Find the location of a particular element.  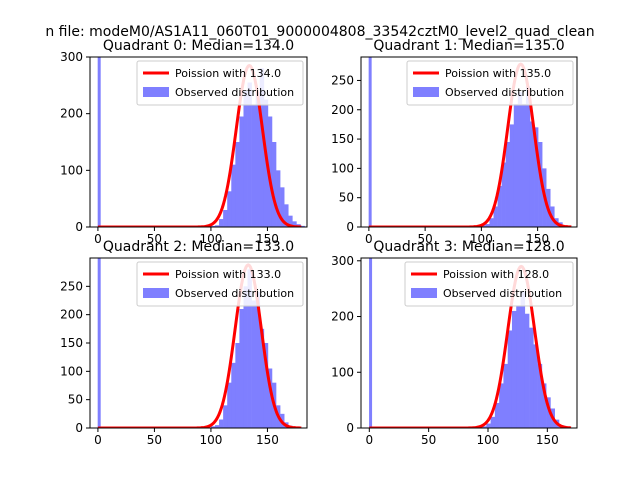

y-tick-label: 150 is located at coordinates (71, 343).